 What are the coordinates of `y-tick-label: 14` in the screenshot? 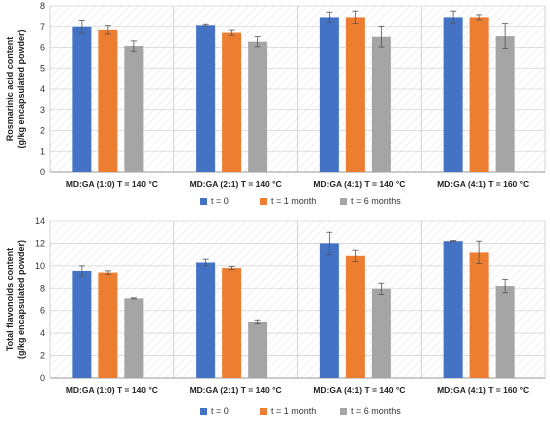 It's located at (40, 221).